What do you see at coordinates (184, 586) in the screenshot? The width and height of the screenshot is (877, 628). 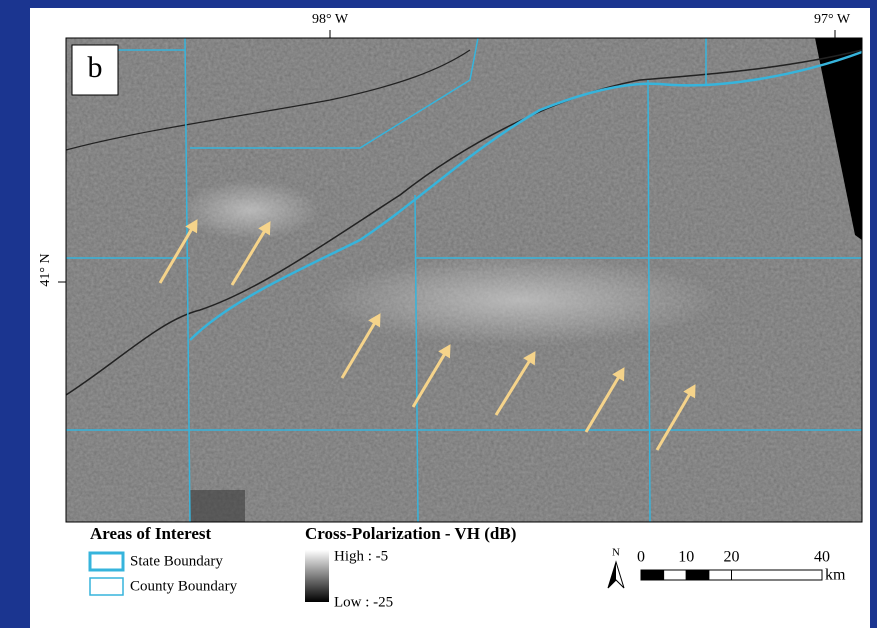 I see `legend-item: County Boundary` at bounding box center [184, 586].